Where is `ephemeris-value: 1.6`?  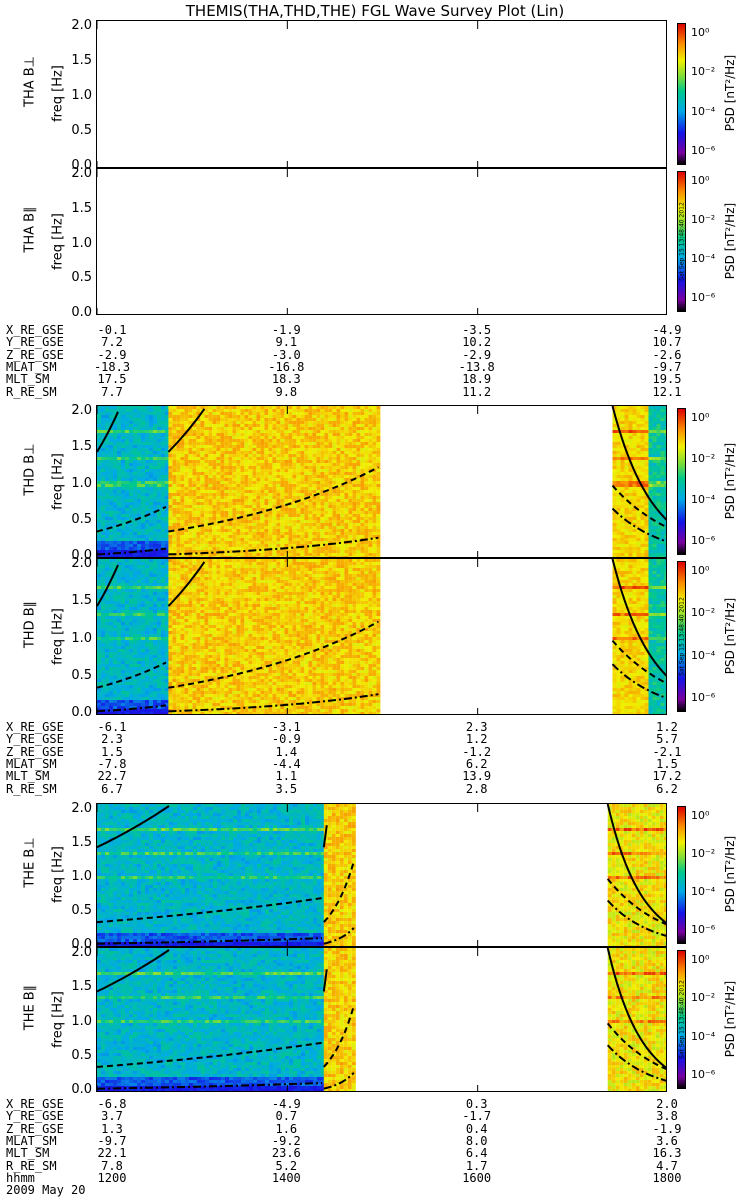
ephemeris-value: 1.6 is located at coordinates (286, 1128).